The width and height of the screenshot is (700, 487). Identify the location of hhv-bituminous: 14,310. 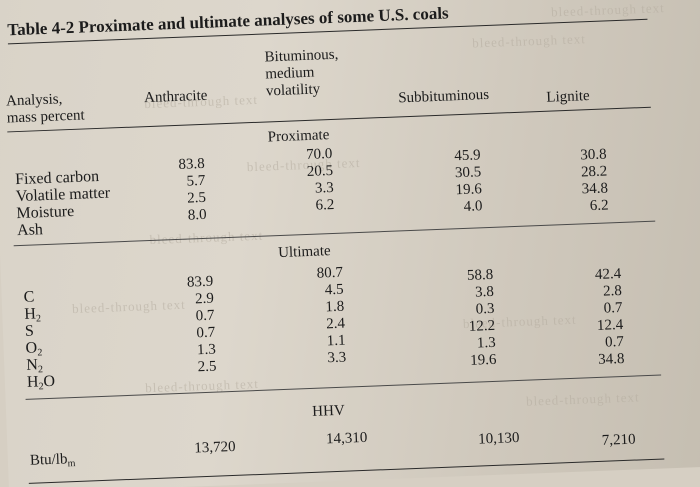
(346, 438).